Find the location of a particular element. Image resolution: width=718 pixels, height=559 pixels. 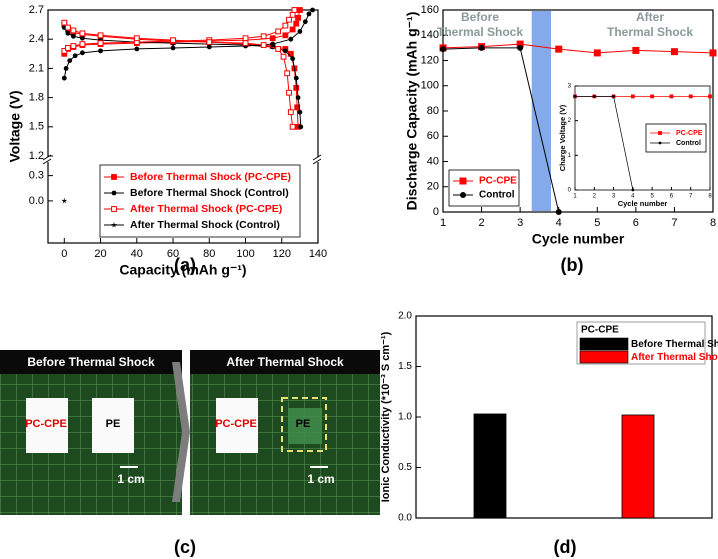

x-tick-label: 6 is located at coordinates (636, 223).